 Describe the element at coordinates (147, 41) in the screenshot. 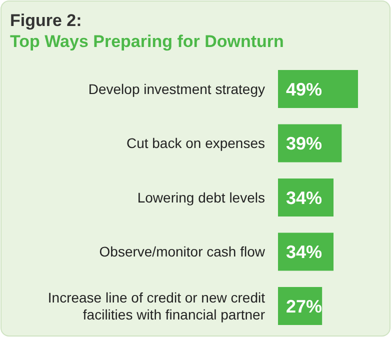

I see `chart-subtitle: Top Ways Preparing for Downturn` at that location.